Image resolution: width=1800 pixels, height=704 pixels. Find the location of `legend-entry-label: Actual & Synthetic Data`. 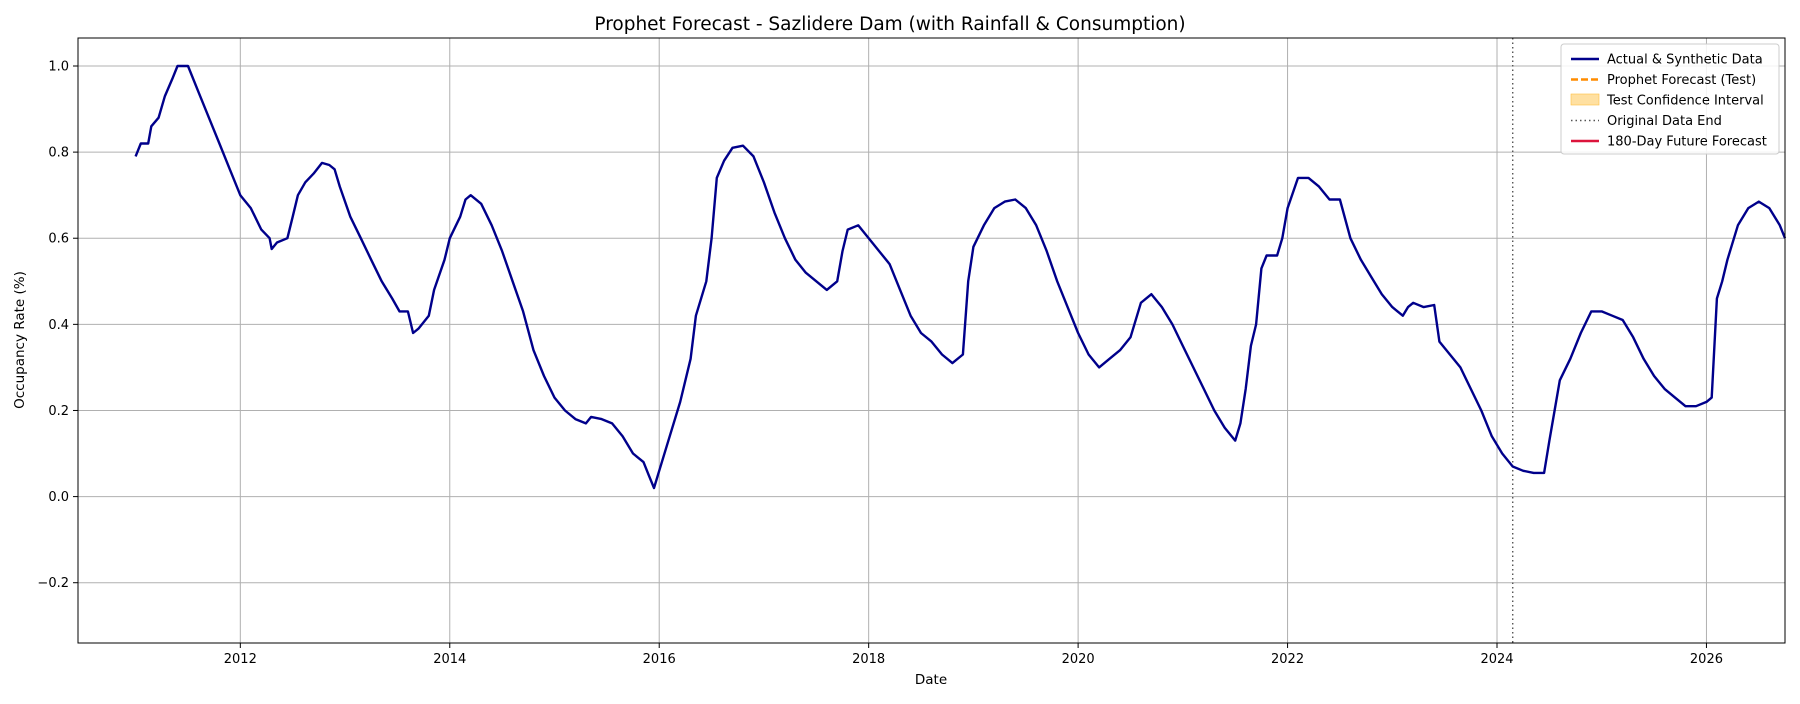

legend-entry-label: Actual & Synthetic Data is located at coordinates (1685, 60).